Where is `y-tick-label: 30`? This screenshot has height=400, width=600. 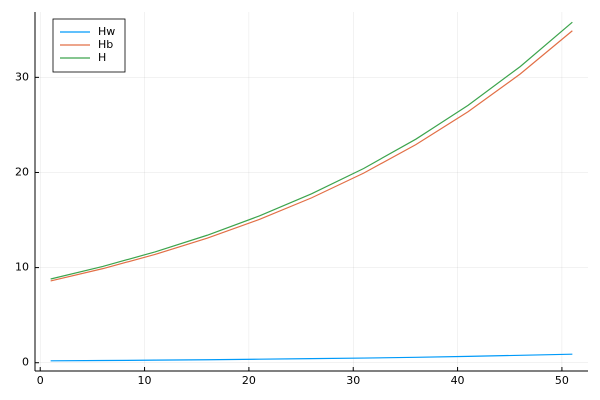
y-tick-label: 30 is located at coordinates (22, 76).